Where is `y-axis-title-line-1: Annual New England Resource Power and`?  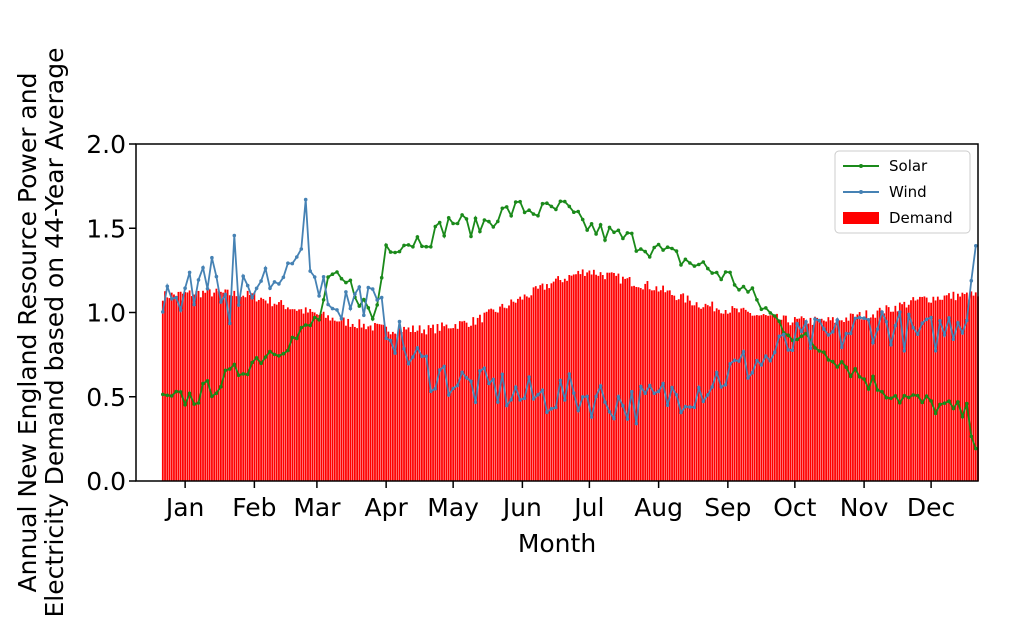 y-axis-title-line-1: Annual New England Resource Power and is located at coordinates (27, 333).